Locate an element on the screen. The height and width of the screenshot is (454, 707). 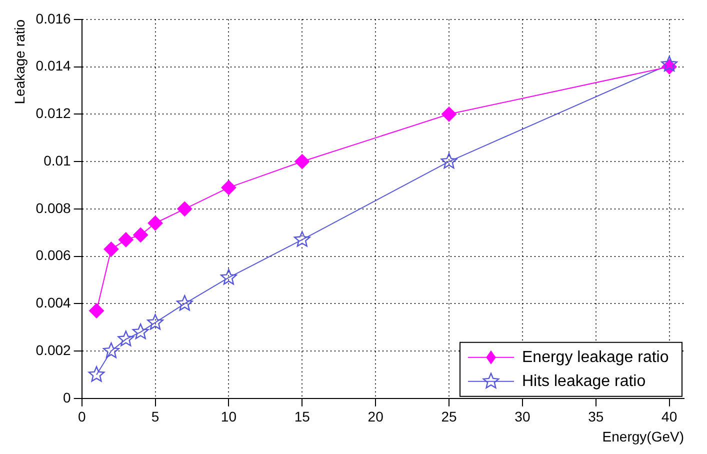
y-tick-label: 0.01 is located at coordinates (58, 160).